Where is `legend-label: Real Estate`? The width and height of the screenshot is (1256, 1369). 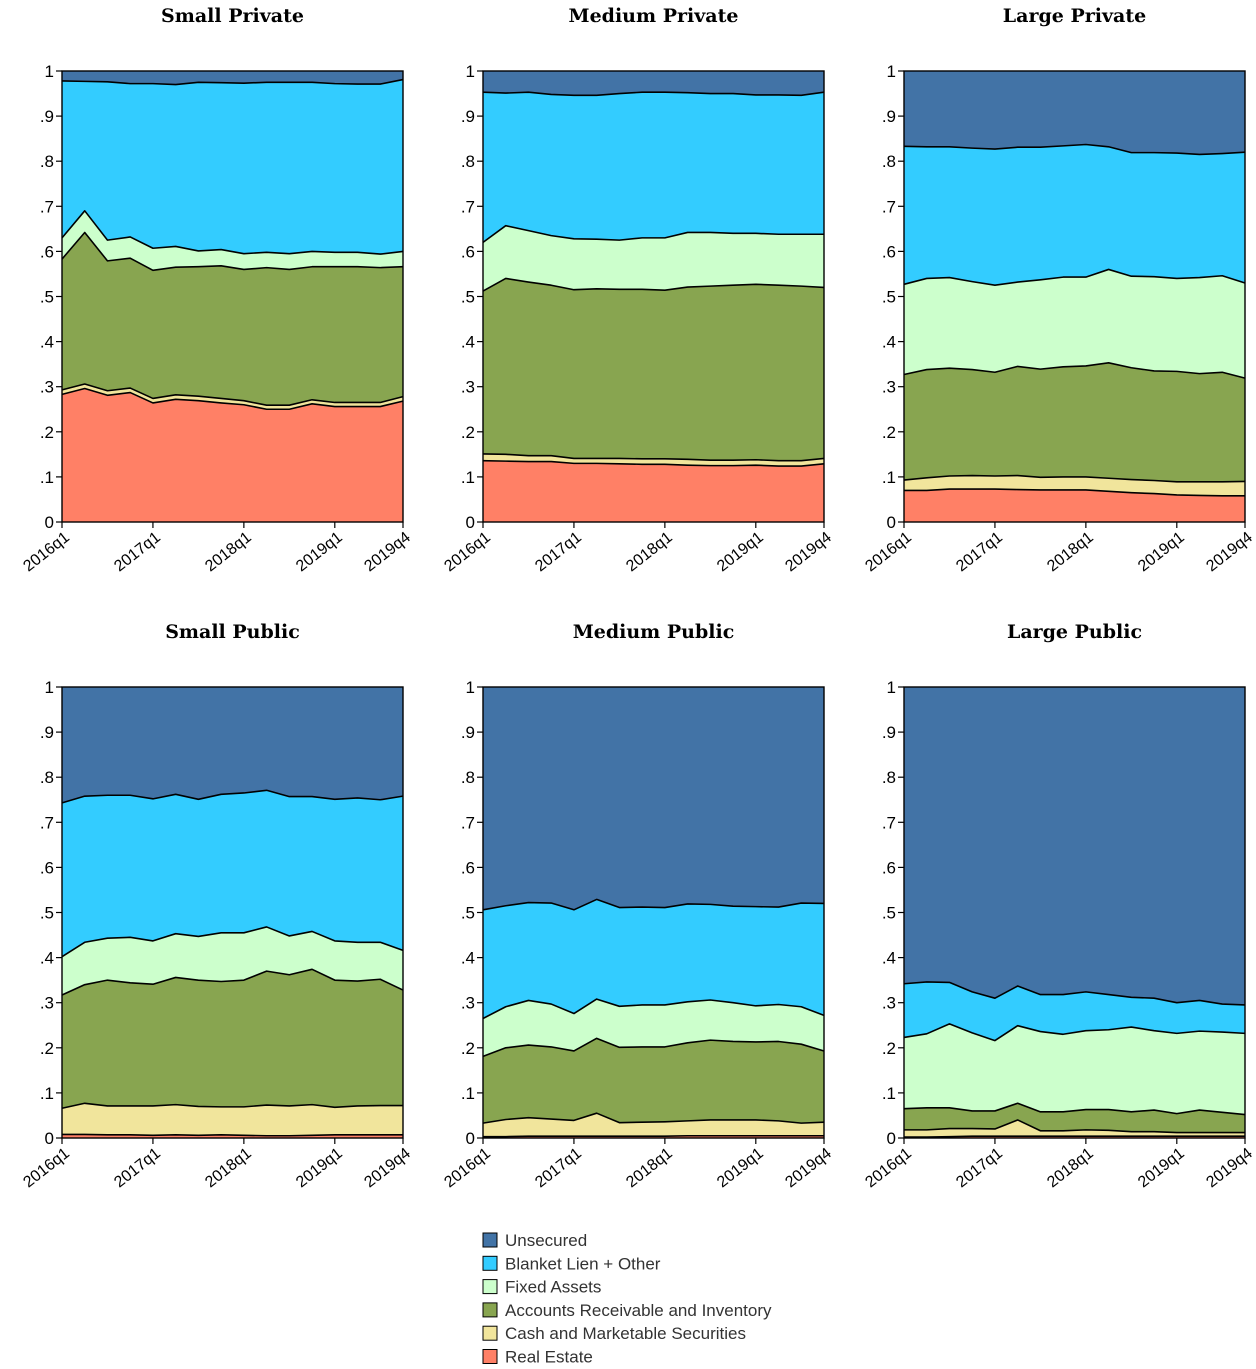
legend-label: Real Estate is located at coordinates (549, 1357).